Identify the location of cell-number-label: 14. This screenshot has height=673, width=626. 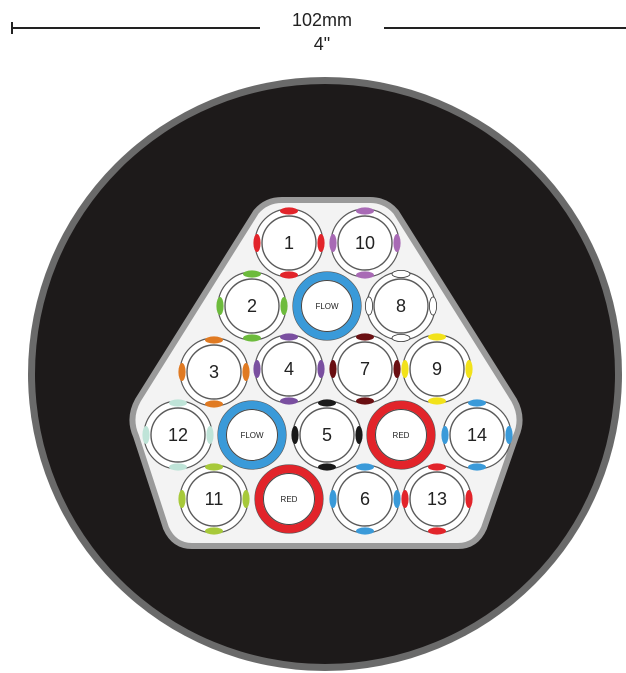
(477, 435).